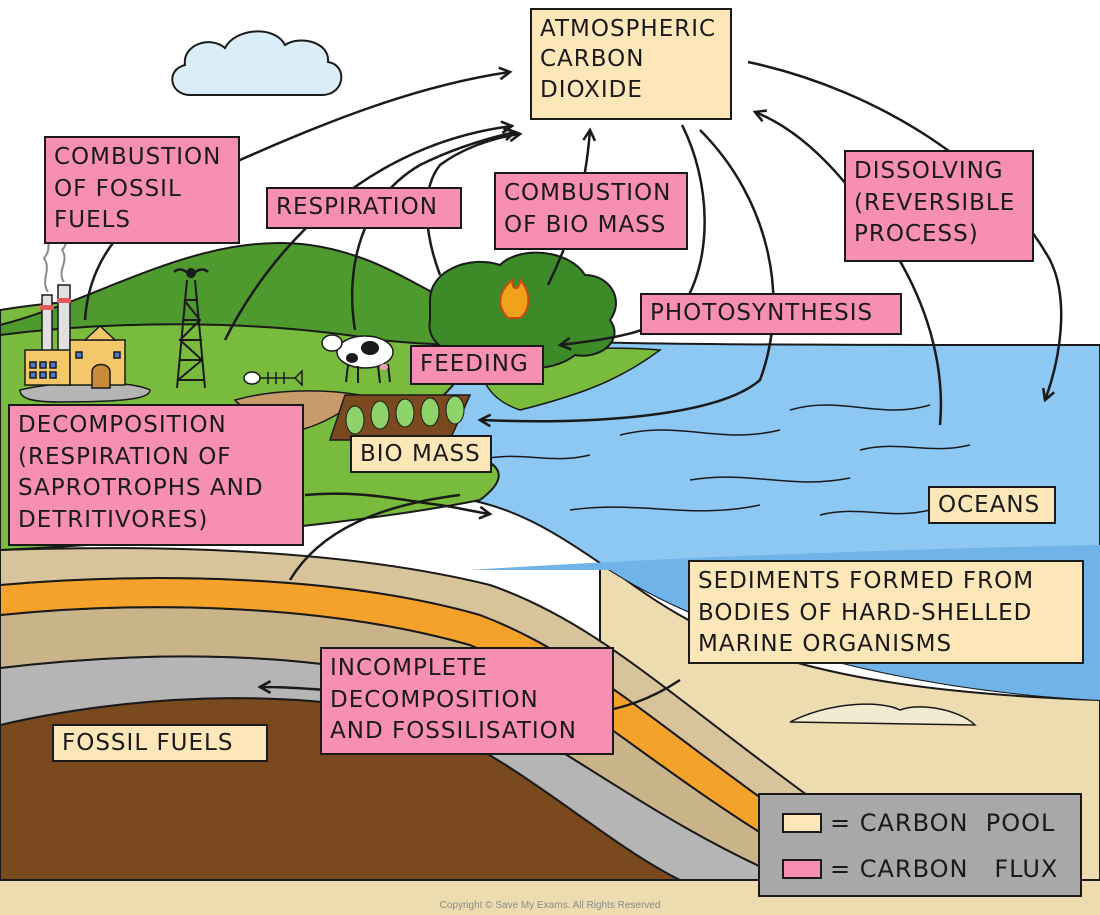 This screenshot has height=915, width=1100. What do you see at coordinates (802, 869) in the screenshot?
I see `legend-swatch-flux` at bounding box center [802, 869].